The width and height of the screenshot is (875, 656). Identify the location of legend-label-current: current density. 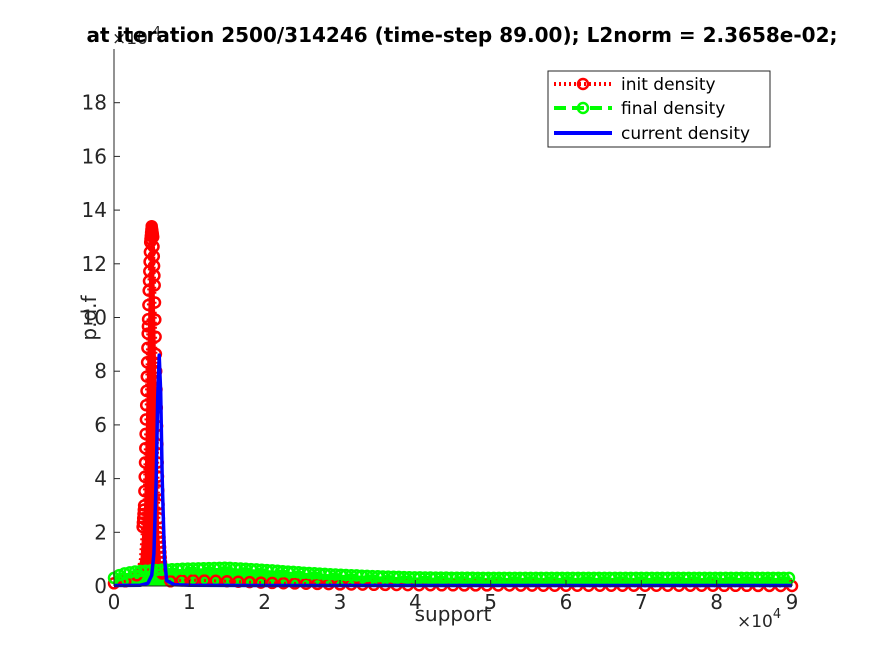
(685, 134).